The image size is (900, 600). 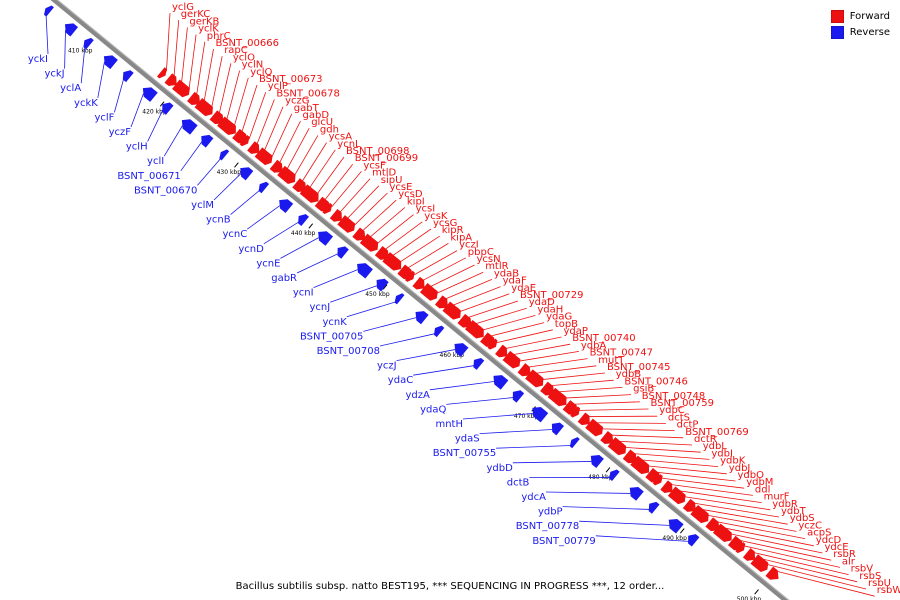 I want to click on forward-gene-label: yclK, so click(x=208, y=29).